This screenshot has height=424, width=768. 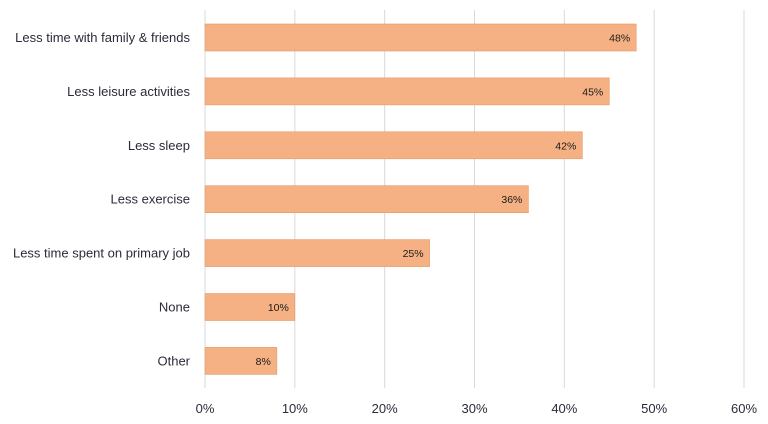 I want to click on x-tick-label: 0%, so click(x=205, y=408).